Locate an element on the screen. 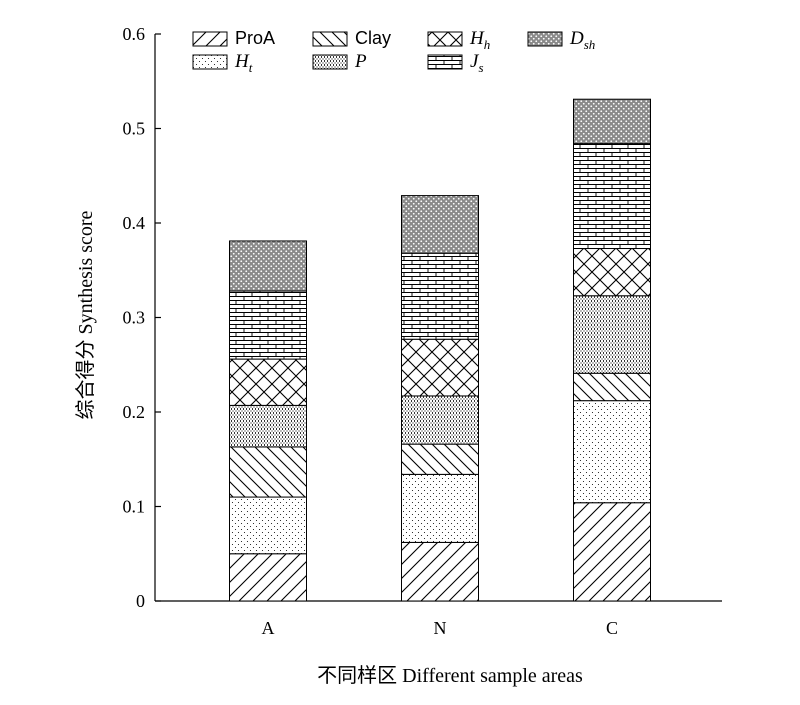 The width and height of the screenshot is (800, 705). legend-swatch-proa is located at coordinates (210, 39).